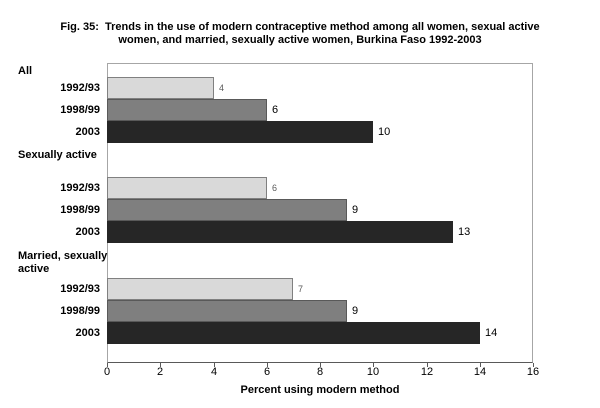 The width and height of the screenshot is (600, 408). Describe the element at coordinates (240, 132) in the screenshot. I see `bar-all-2003` at that location.